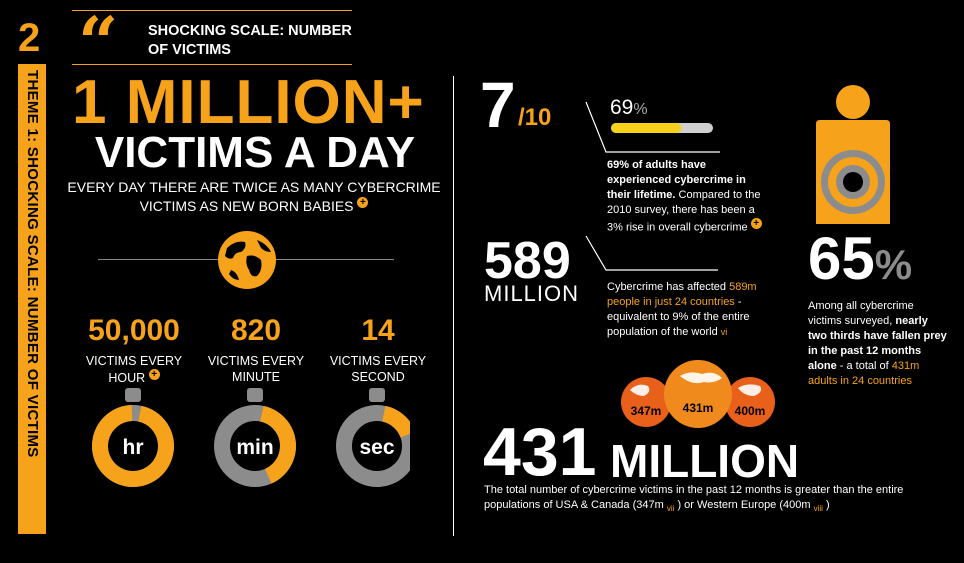 The width and height of the screenshot is (964, 563). What do you see at coordinates (376, 447) in the screenshot?
I see `dial-label-sec: sec` at bounding box center [376, 447].